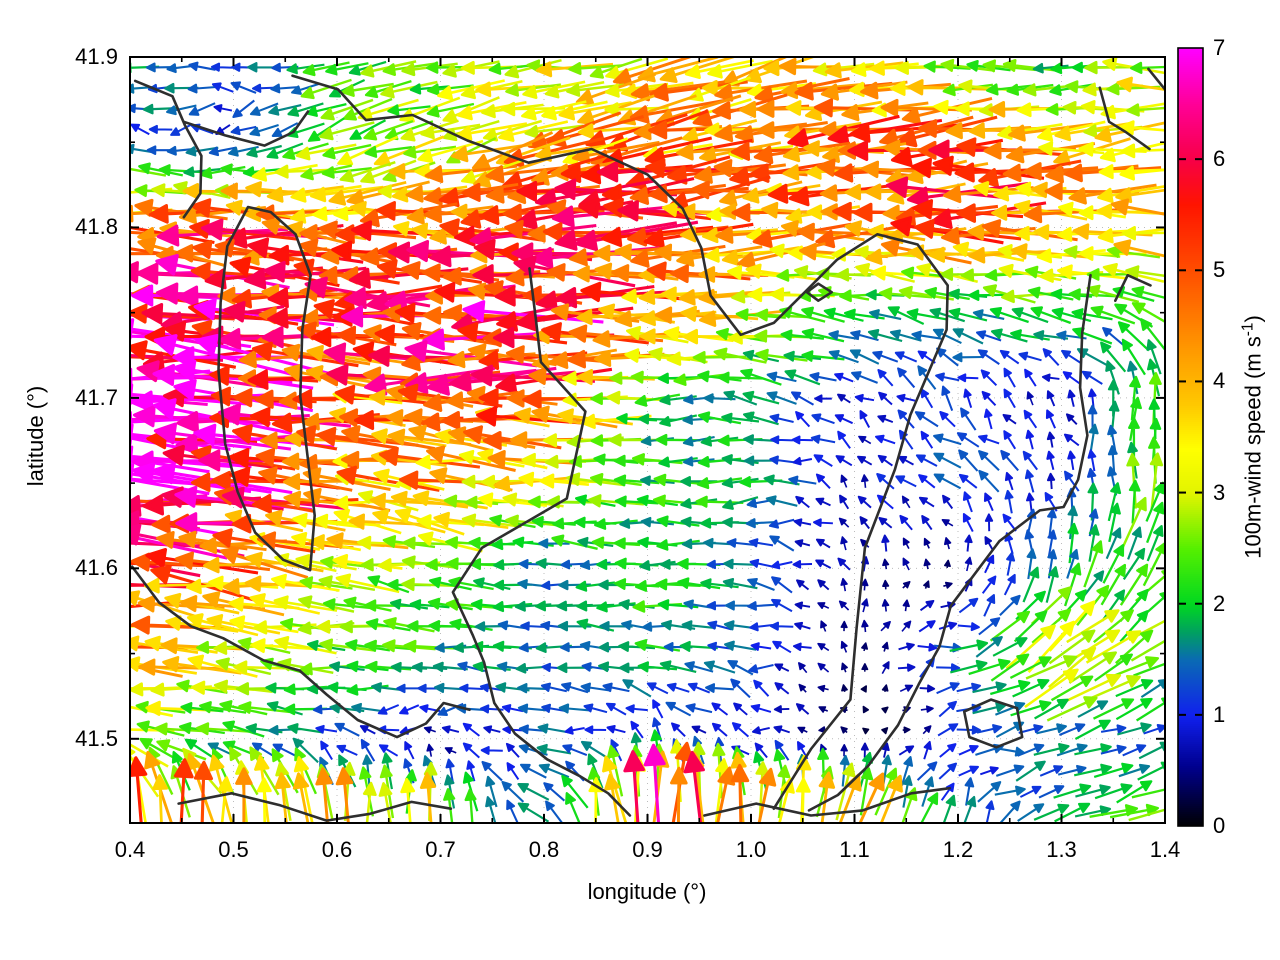 The width and height of the screenshot is (1280, 960). I want to click on x-tick-label: 1.4, so click(1165, 849).